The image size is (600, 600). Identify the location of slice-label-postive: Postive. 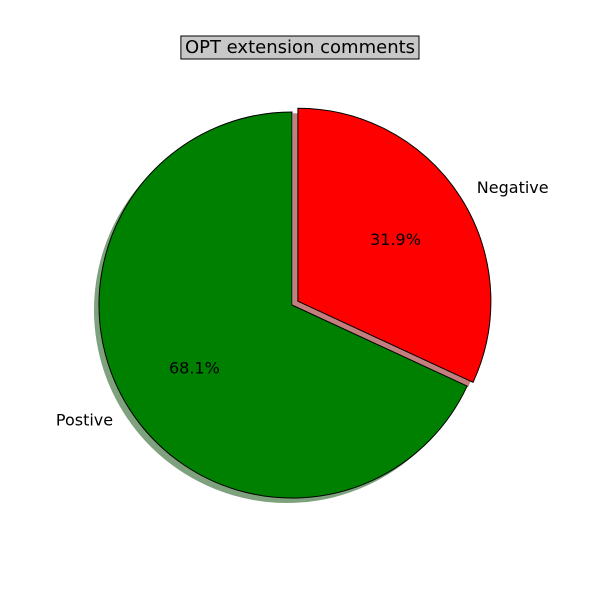
(84, 419).